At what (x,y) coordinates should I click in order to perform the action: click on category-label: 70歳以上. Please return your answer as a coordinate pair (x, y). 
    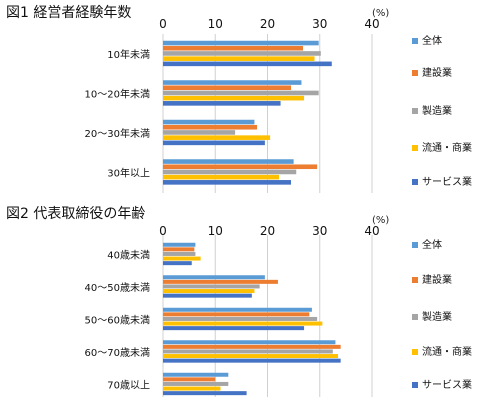
    Looking at the image, I should click on (128, 385).